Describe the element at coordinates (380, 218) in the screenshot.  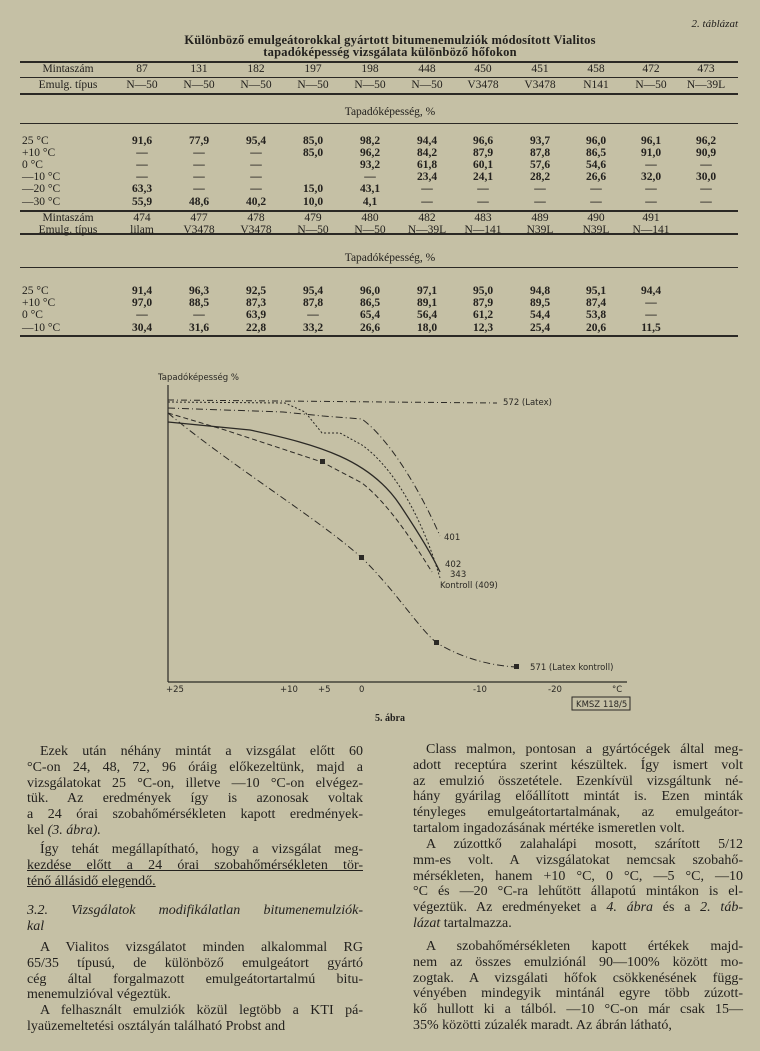
I see `sample-number-row: Mintaszám 474 477 478 479 480 482 483 489 490 491` at that location.